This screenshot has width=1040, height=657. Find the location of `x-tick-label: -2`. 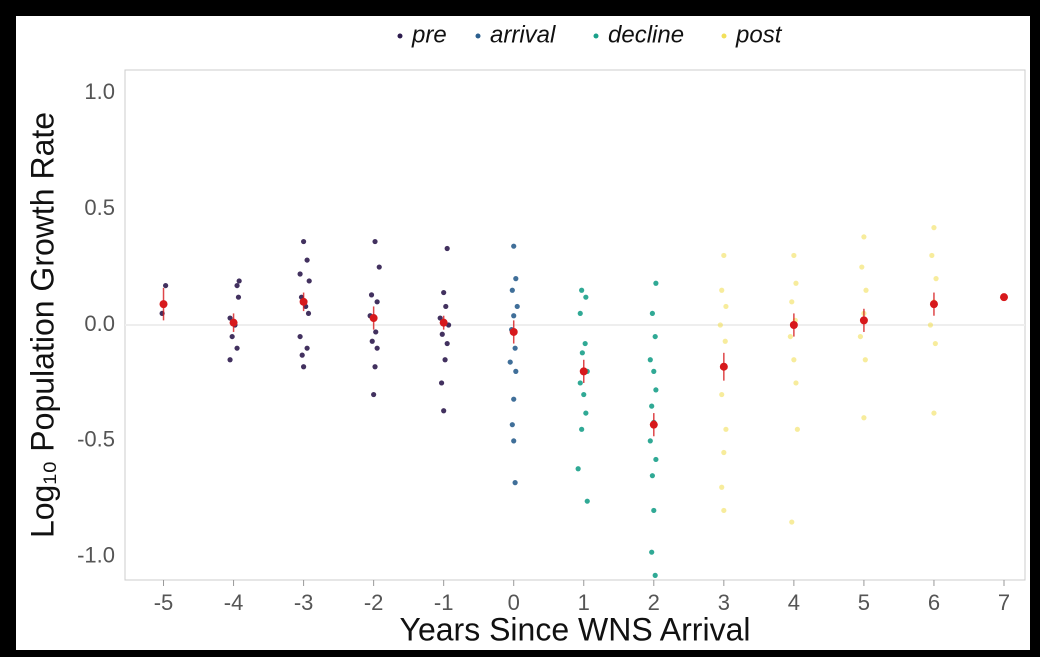

x-tick-label: -2 is located at coordinates (374, 602).